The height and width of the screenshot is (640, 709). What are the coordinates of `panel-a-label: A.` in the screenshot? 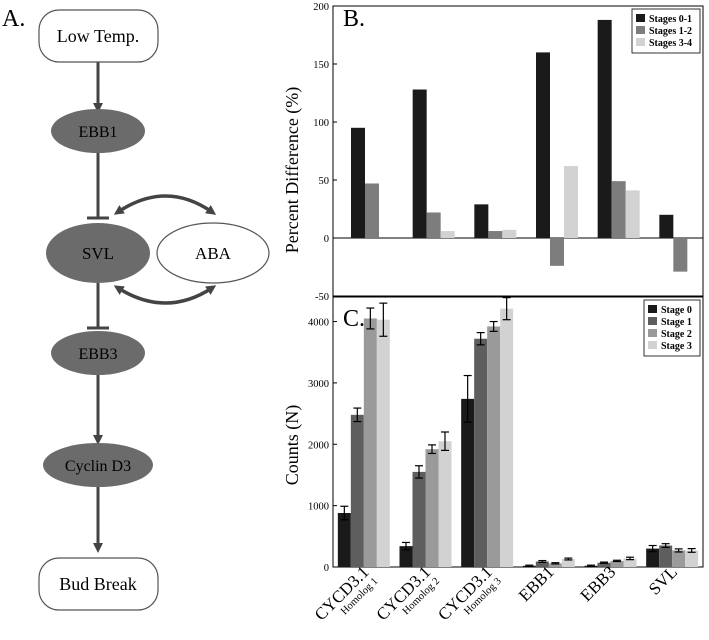 It's located at (13, 19).